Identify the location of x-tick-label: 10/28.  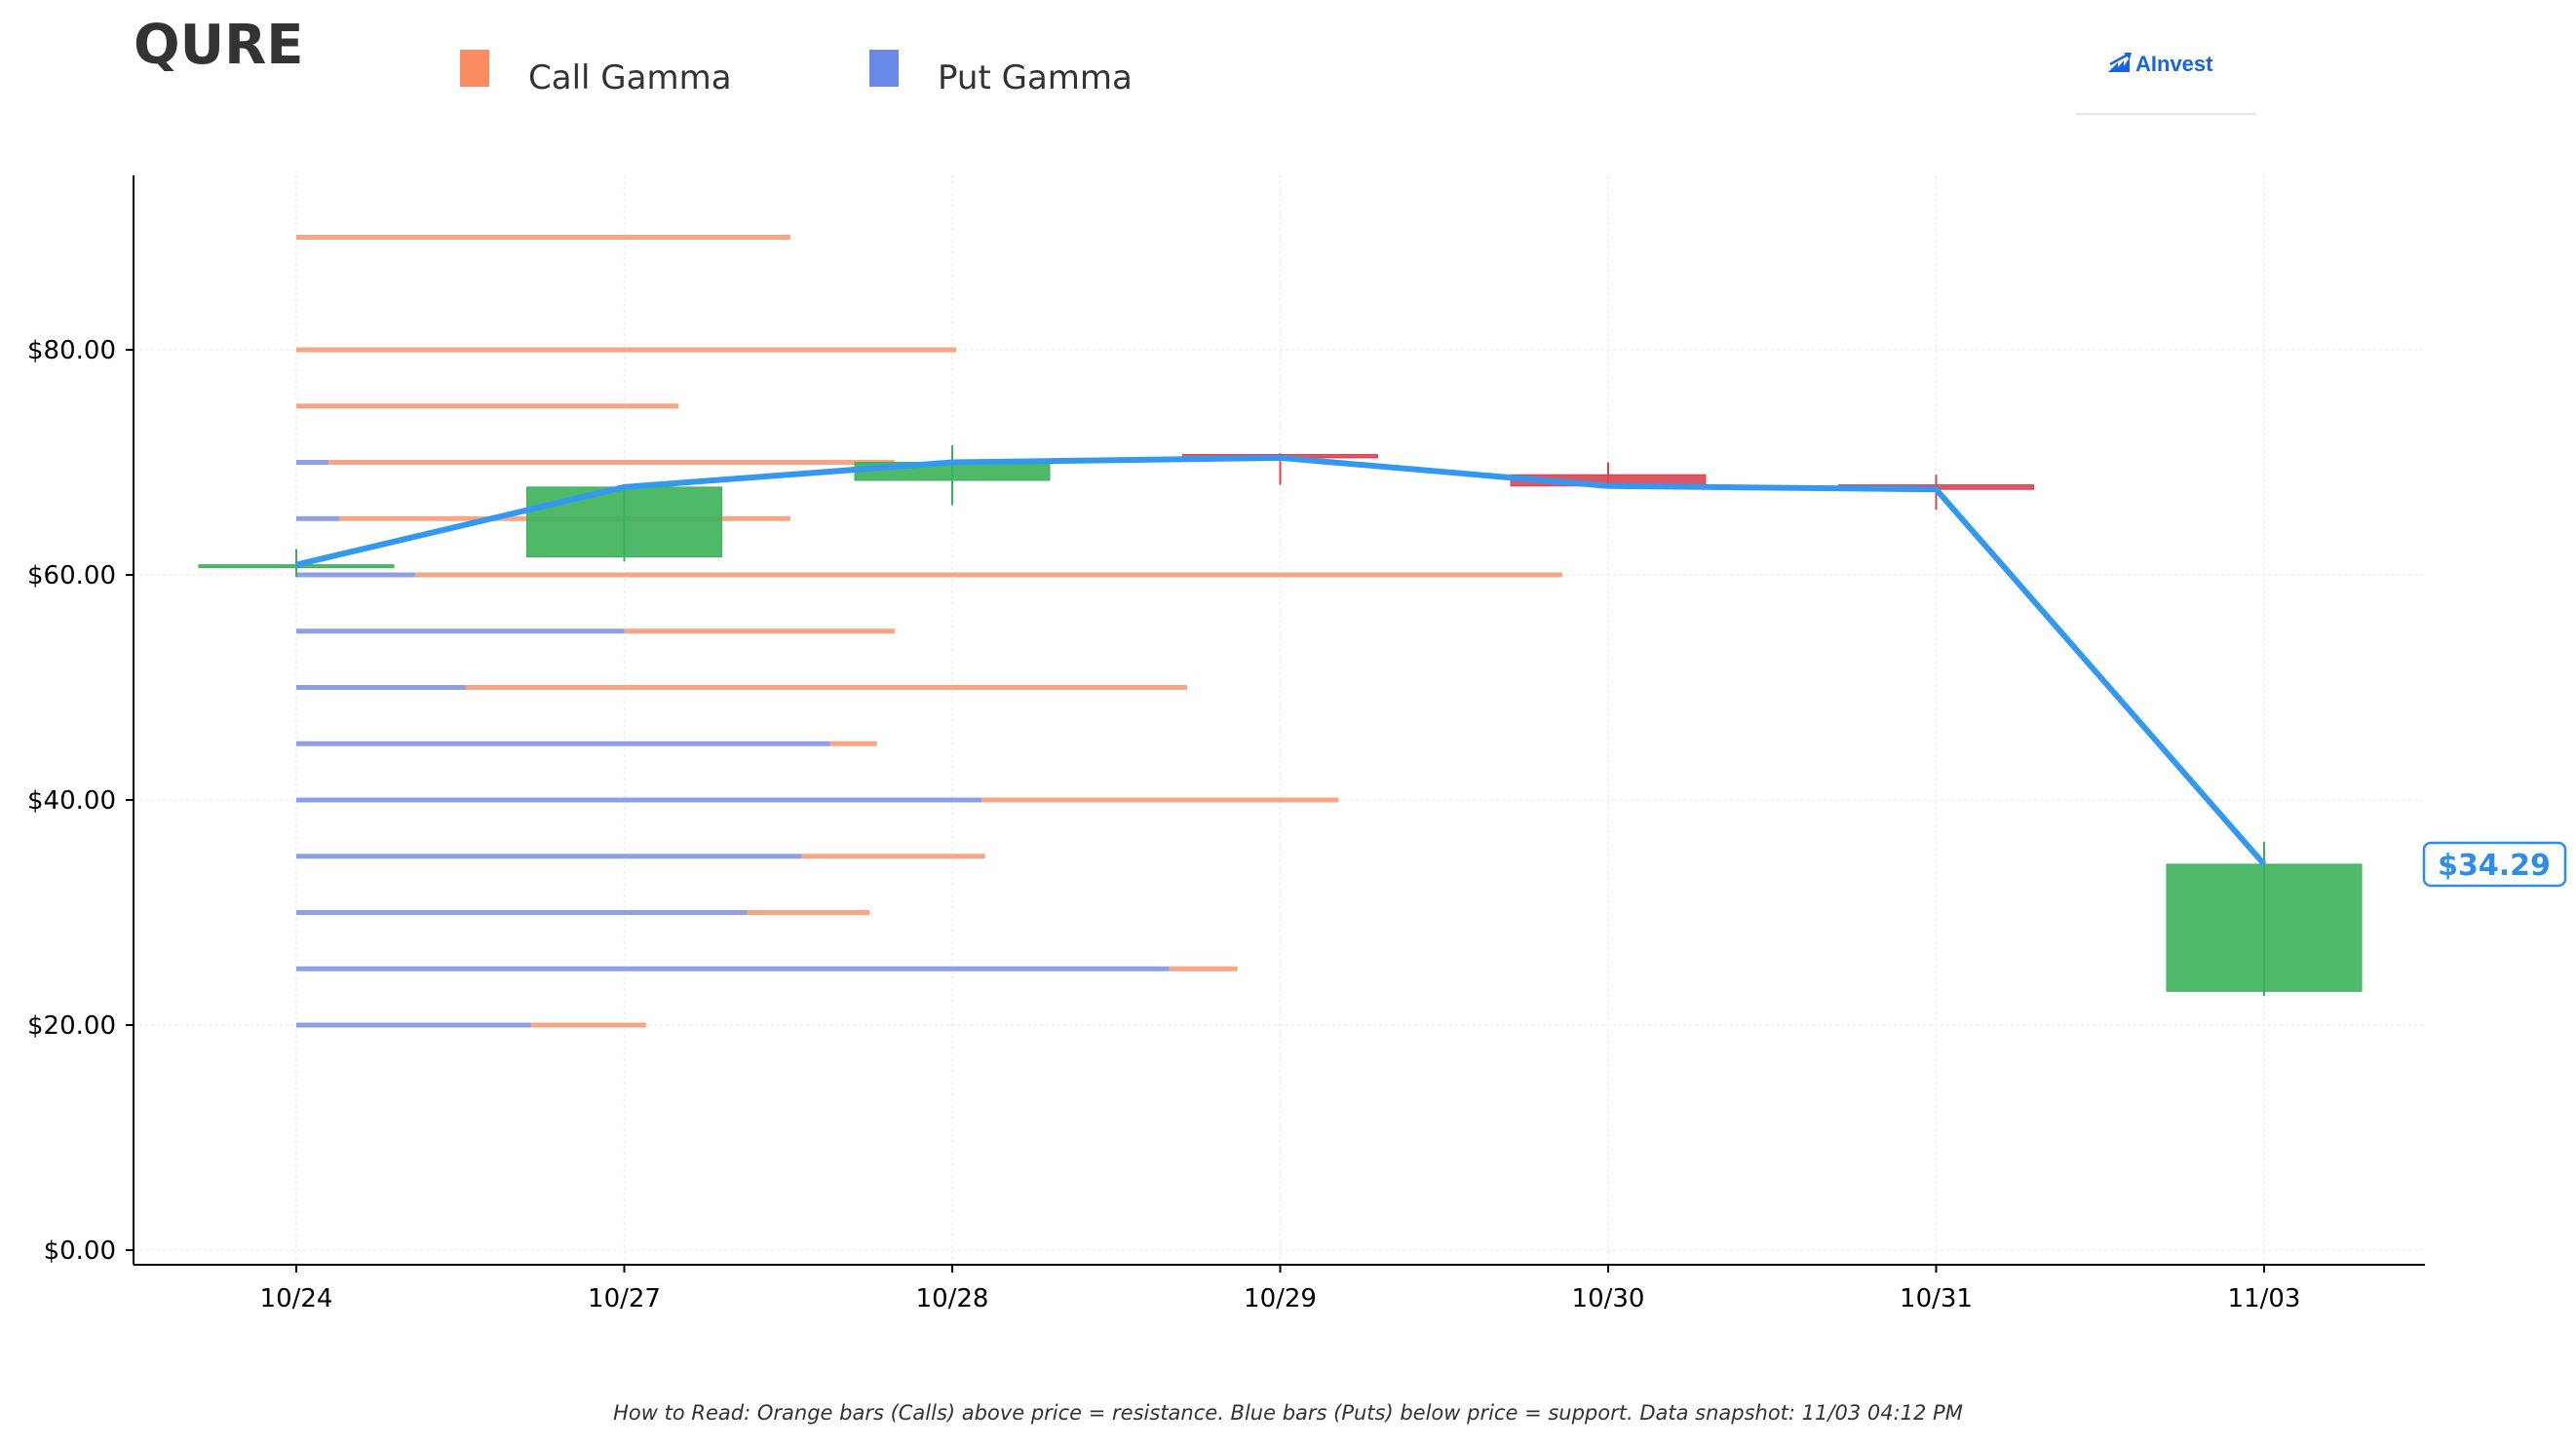
(952, 1298).